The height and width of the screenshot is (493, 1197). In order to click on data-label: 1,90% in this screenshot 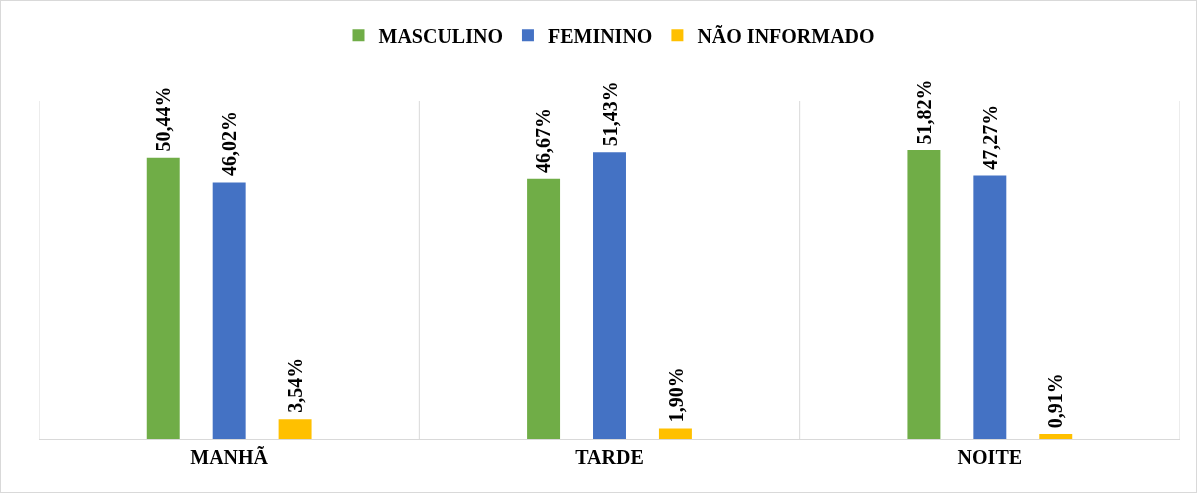, I will do `click(675, 395)`.